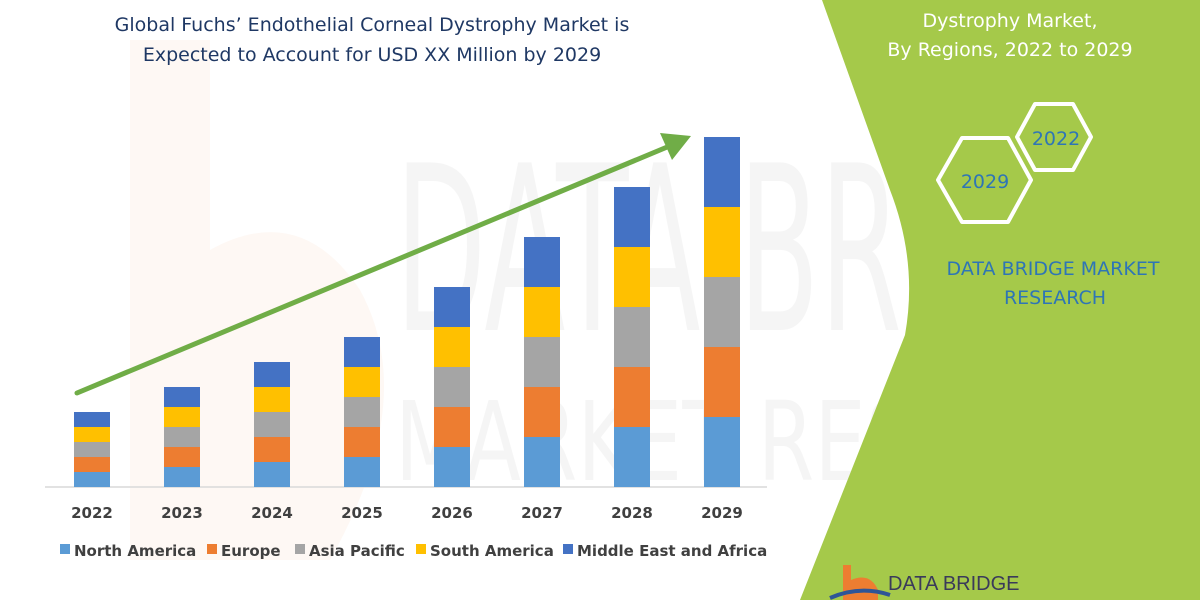 The image size is (1200, 600). I want to click on hexagon-2029-icon, so click(984, 180).